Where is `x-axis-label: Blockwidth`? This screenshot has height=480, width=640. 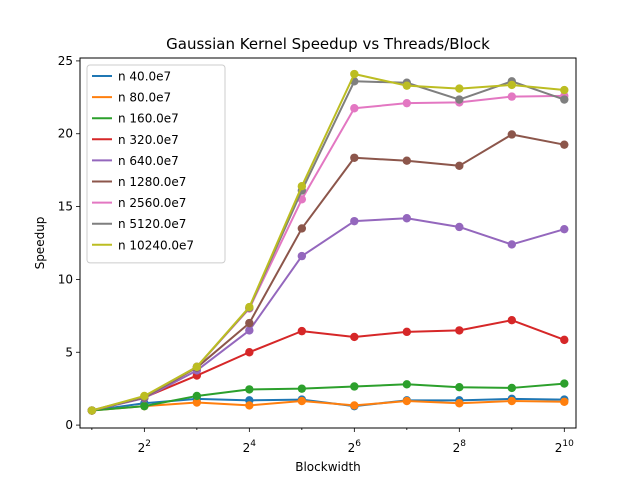 x-axis-label: Blockwidth is located at coordinates (328, 467).